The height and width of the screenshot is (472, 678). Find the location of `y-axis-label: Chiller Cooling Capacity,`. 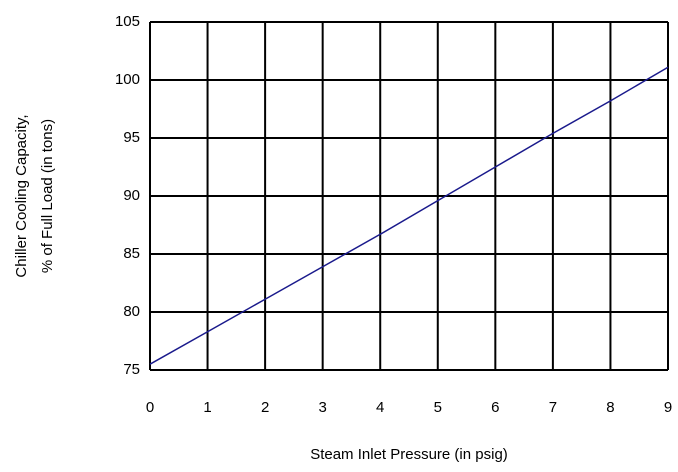

y-axis-label: Chiller Cooling Capacity, is located at coordinates (21, 195).